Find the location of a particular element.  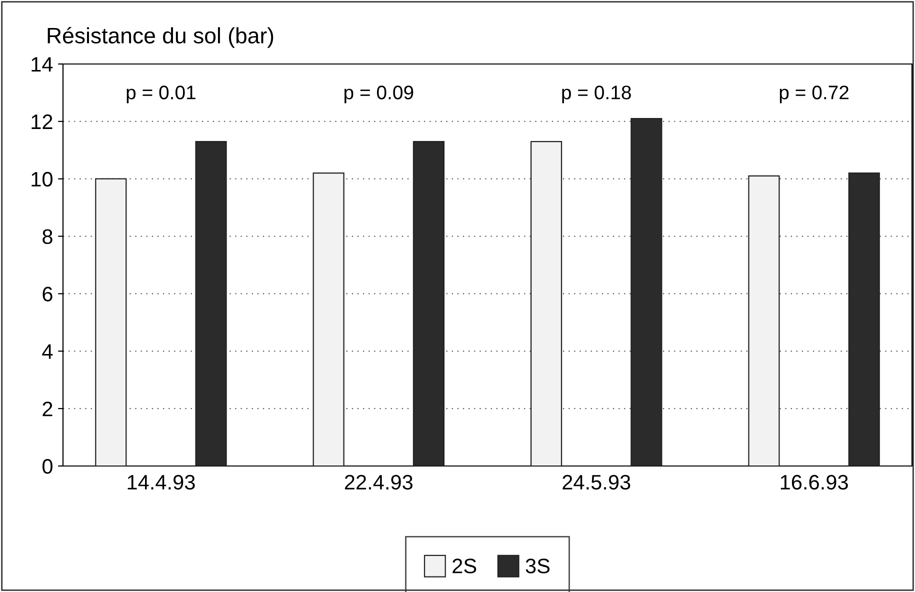

y-tick-label: 2 is located at coordinates (47, 409).